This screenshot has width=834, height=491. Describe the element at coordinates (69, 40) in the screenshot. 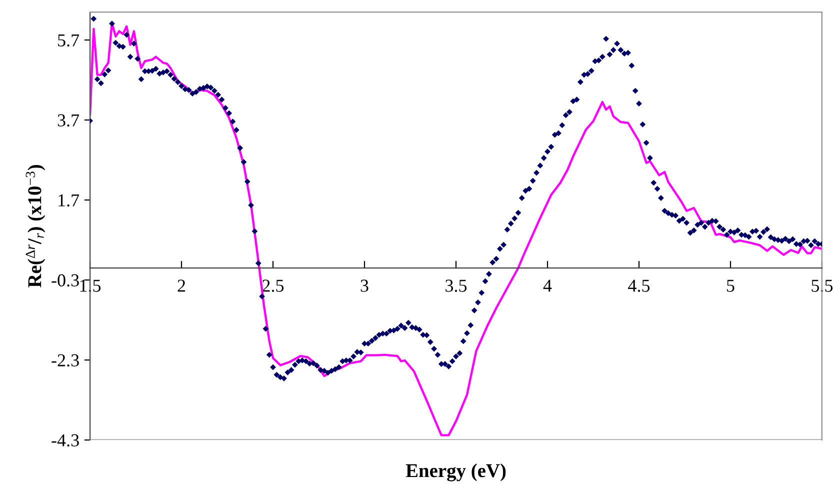

I see `y-tick-label: 5.7` at that location.